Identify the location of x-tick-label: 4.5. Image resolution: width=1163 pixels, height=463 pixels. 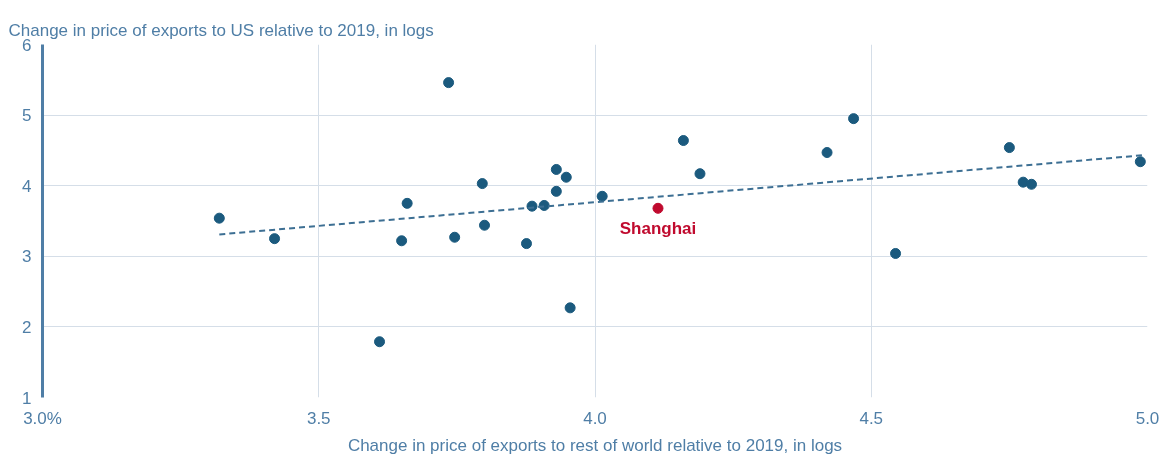
(871, 418).